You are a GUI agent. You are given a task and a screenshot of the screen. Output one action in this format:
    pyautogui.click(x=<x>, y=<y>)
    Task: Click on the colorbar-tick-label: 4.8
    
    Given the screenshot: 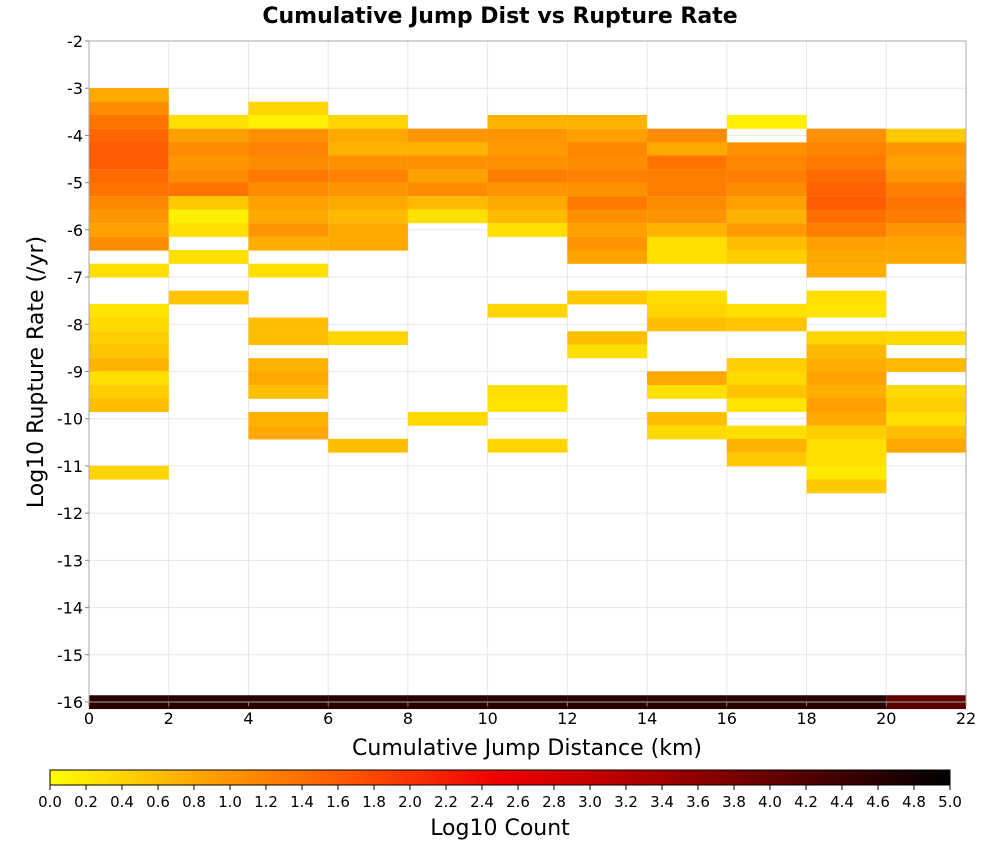 What is the action you would take?
    pyautogui.click(x=914, y=802)
    